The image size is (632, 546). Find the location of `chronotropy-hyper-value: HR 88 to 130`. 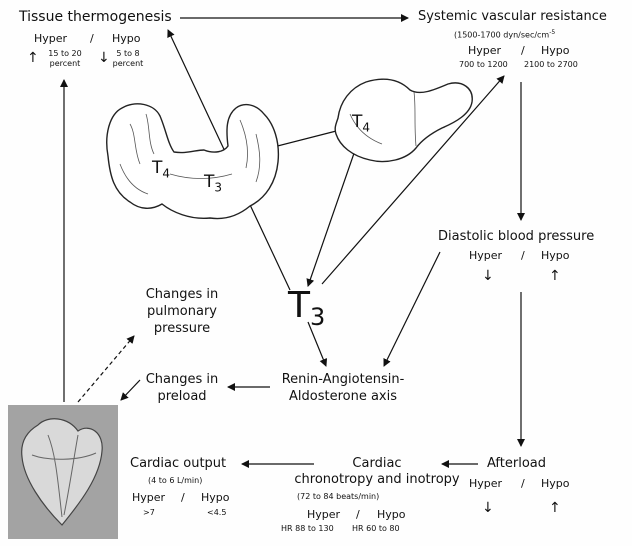

chronotropy-hyper-value: HR 88 to 130 is located at coordinates (307, 528).